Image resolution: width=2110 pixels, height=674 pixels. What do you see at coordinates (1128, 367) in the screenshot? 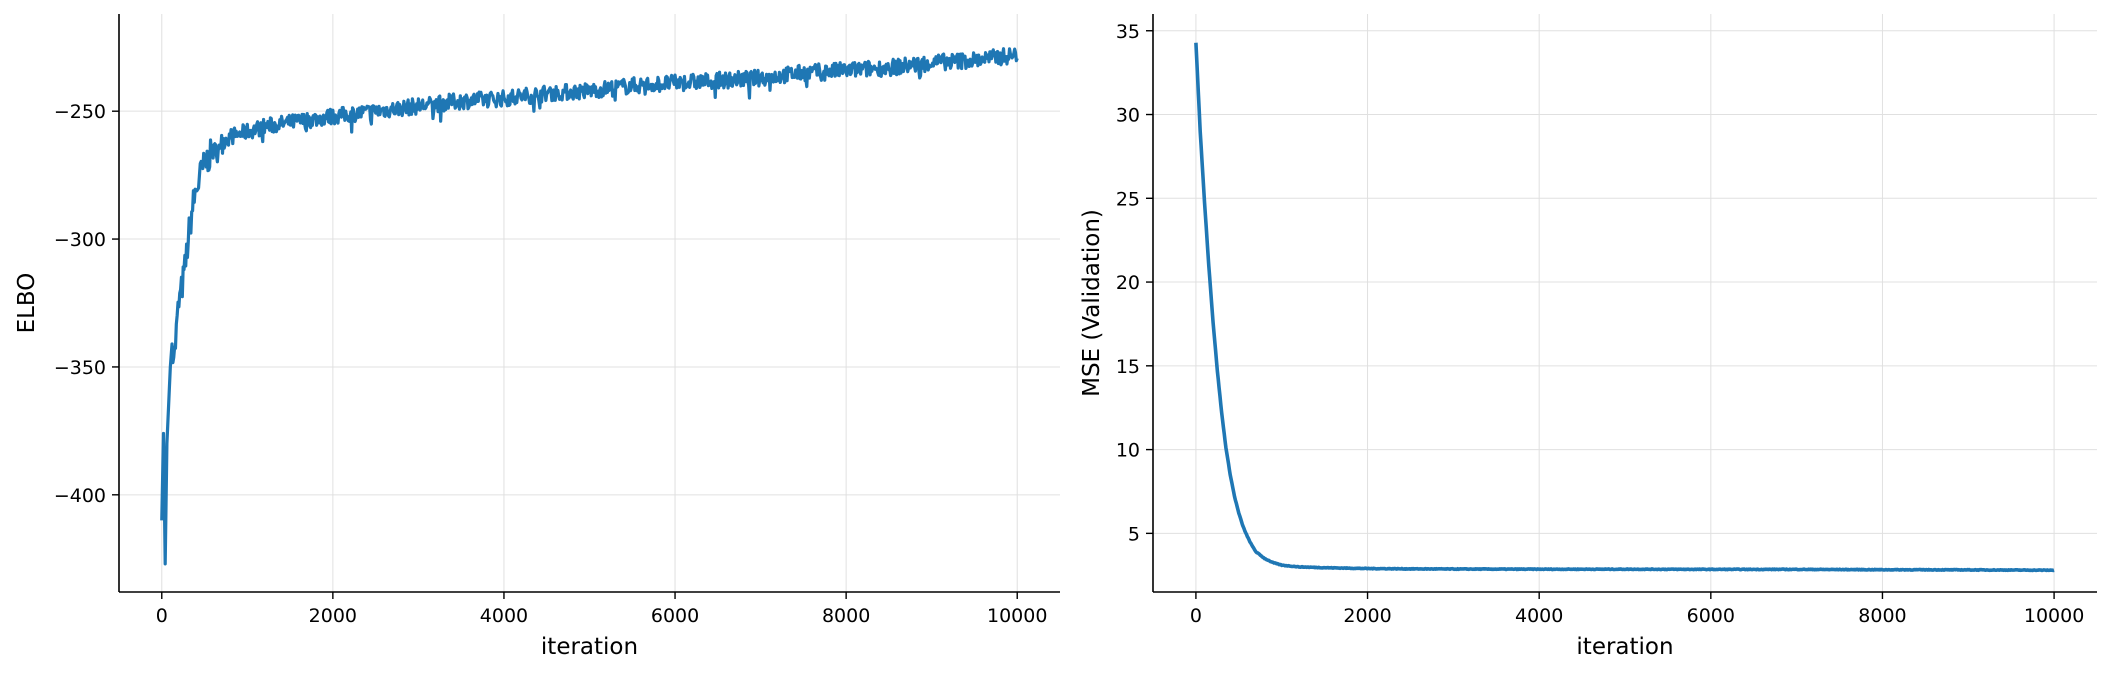
I see `y-tick-label: 15` at bounding box center [1128, 367].